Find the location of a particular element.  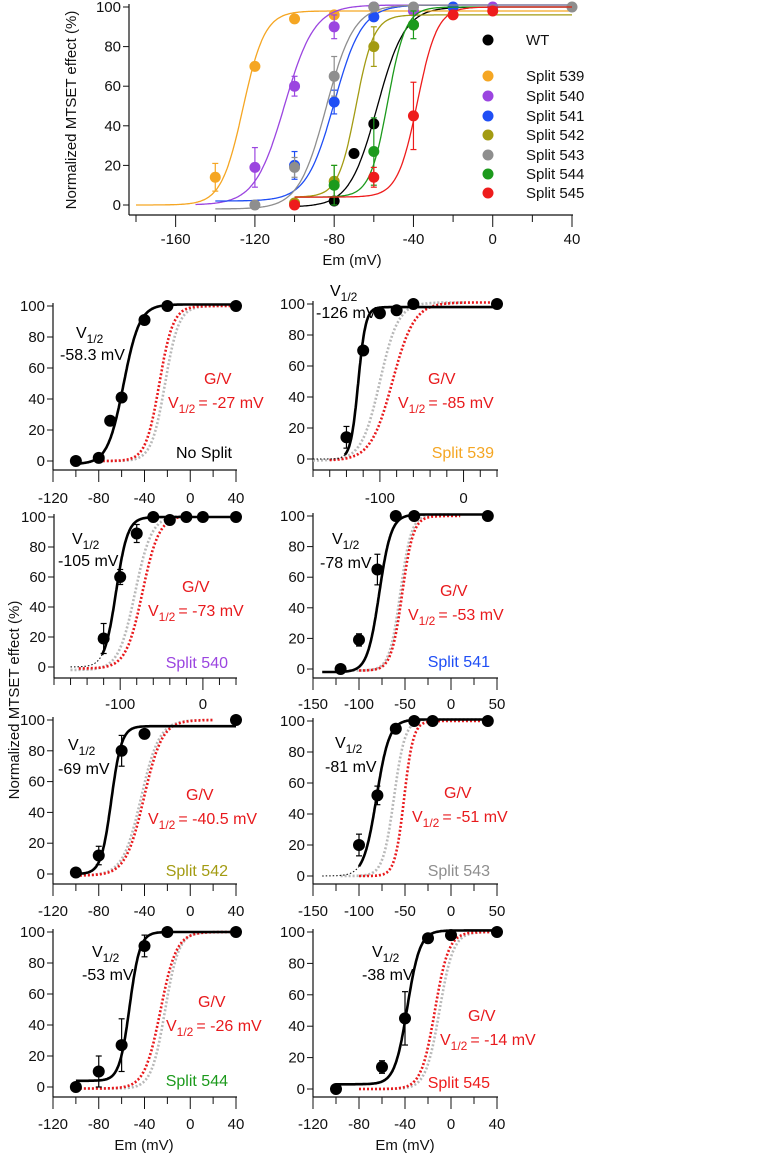

legend-item: Split 542 is located at coordinates (533, 135).